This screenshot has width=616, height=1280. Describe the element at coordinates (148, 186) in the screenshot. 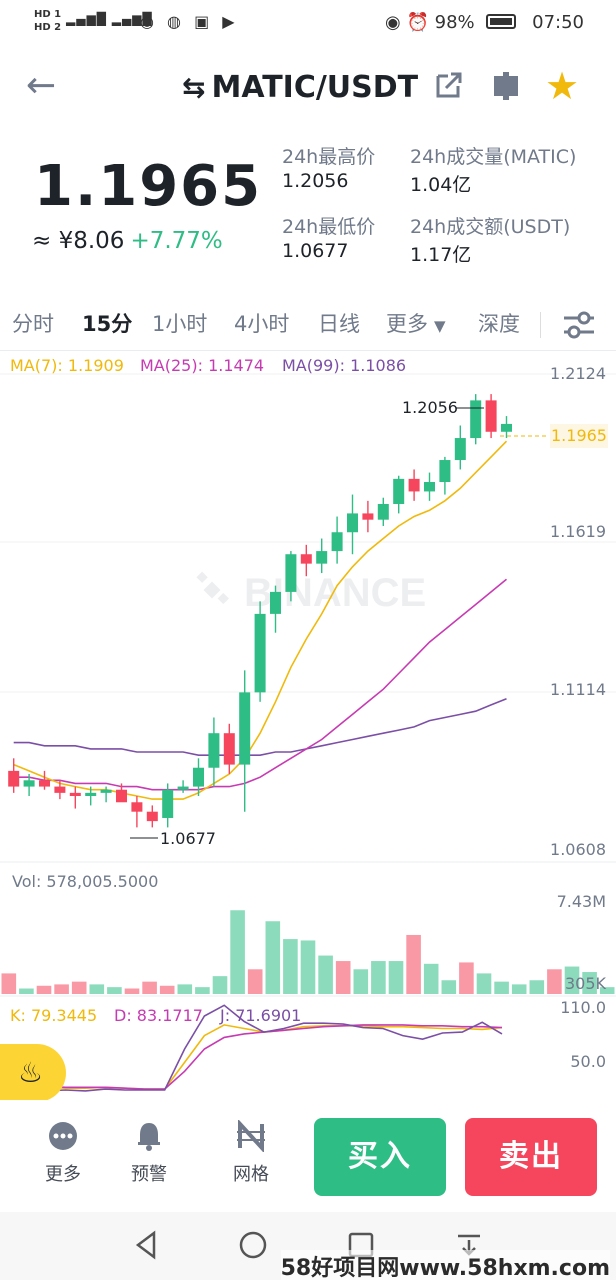

I see `last-price: 1.1965` at that location.